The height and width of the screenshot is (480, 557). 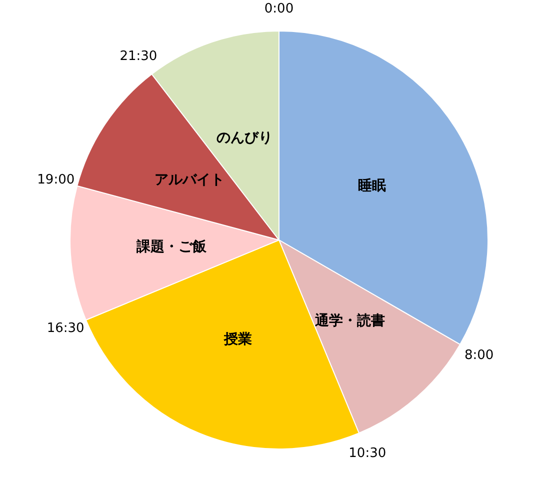 What do you see at coordinates (237, 339) in the screenshot?
I see `slice-label: 授業` at bounding box center [237, 339].